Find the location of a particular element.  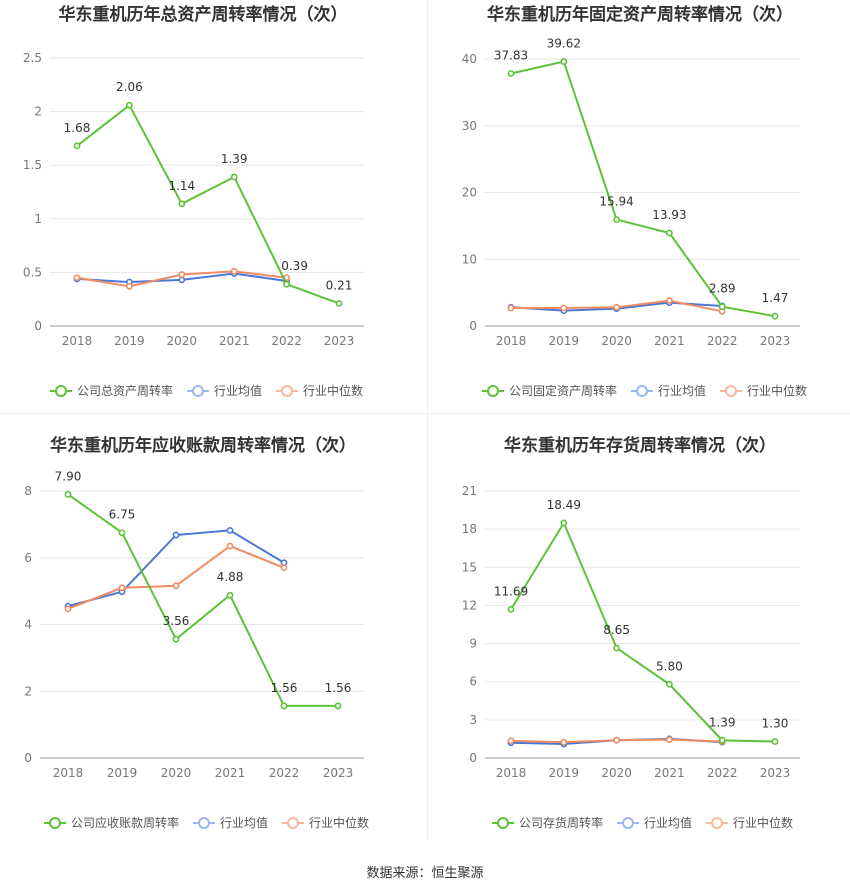

legend-item-company: 公司总资产周转率 is located at coordinates (111, 390).